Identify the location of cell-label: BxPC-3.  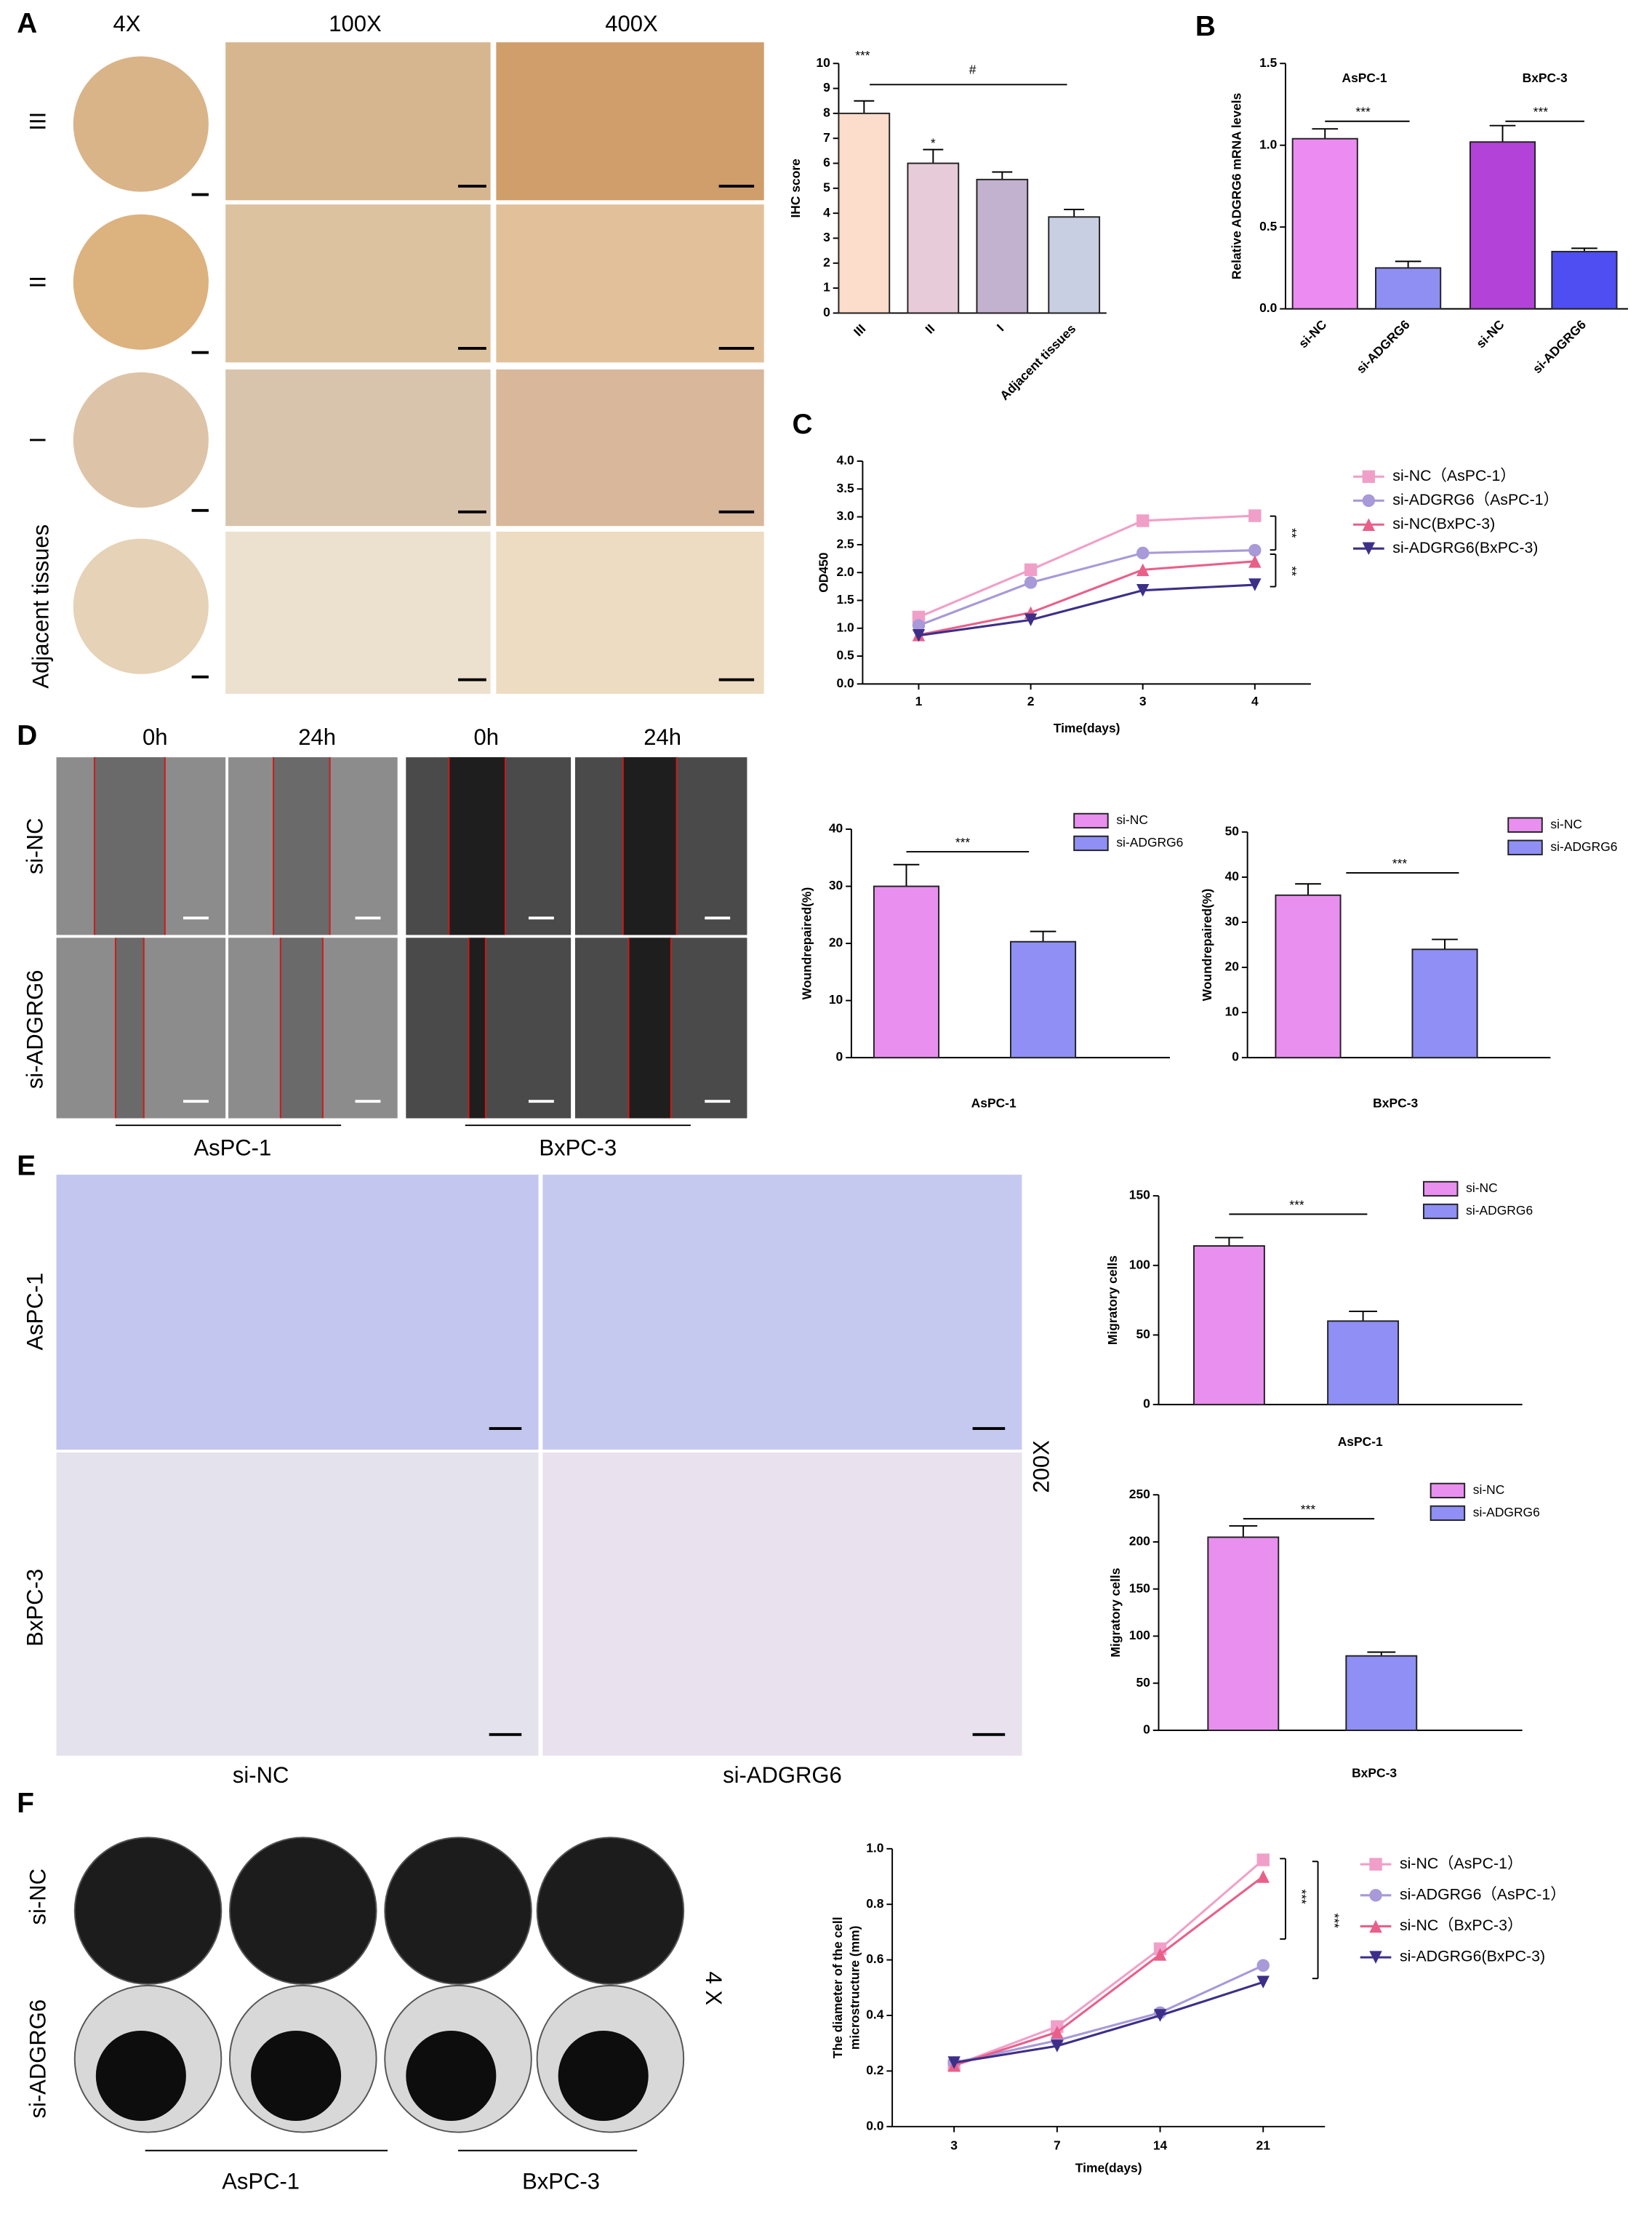
(561, 2182).